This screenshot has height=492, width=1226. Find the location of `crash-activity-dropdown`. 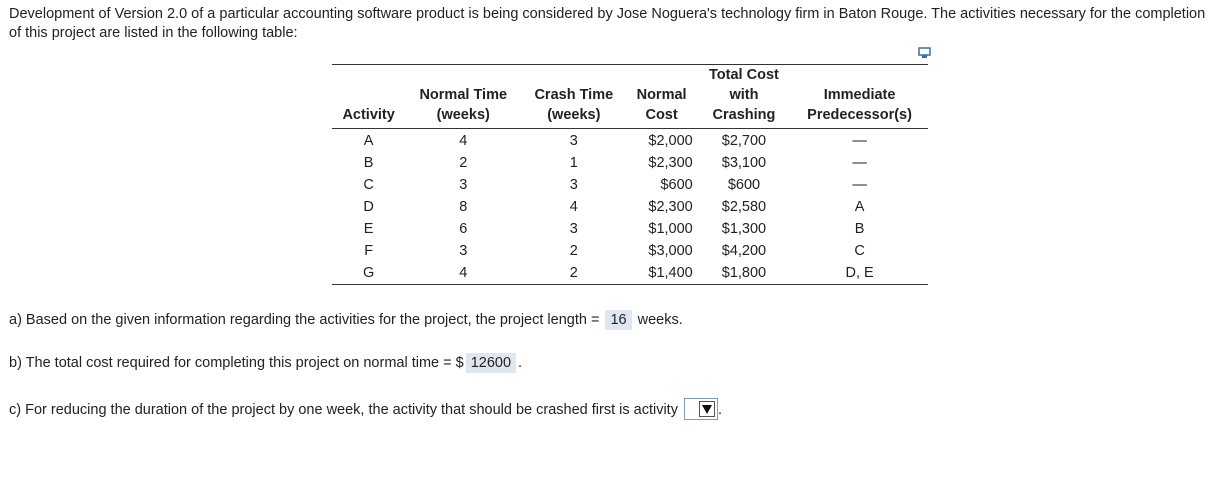

crash-activity-dropdown is located at coordinates (700, 409).